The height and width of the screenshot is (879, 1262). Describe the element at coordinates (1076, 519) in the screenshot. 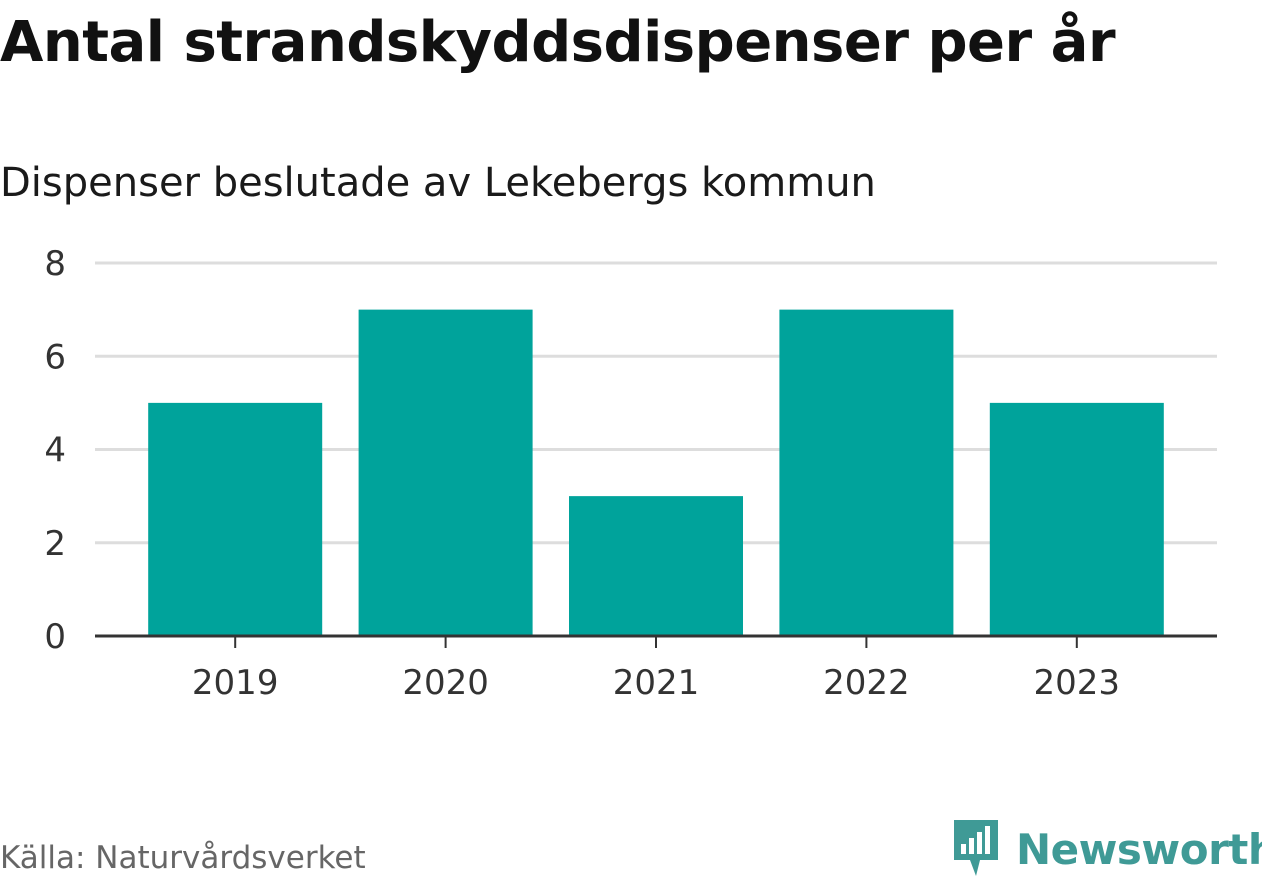

I see `bar-2023` at that location.